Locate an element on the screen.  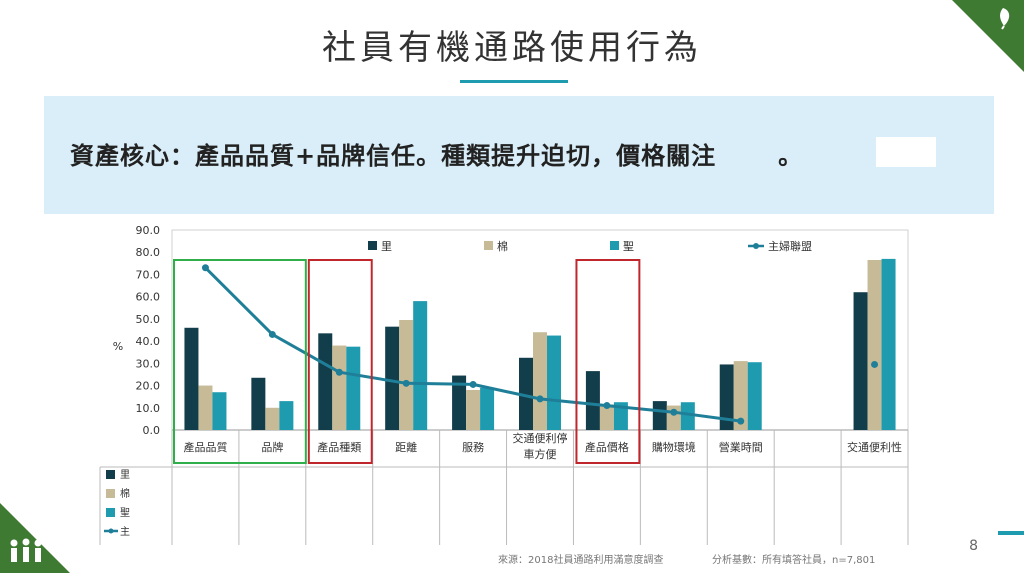
legend-line-marker is located at coordinates (756, 246).